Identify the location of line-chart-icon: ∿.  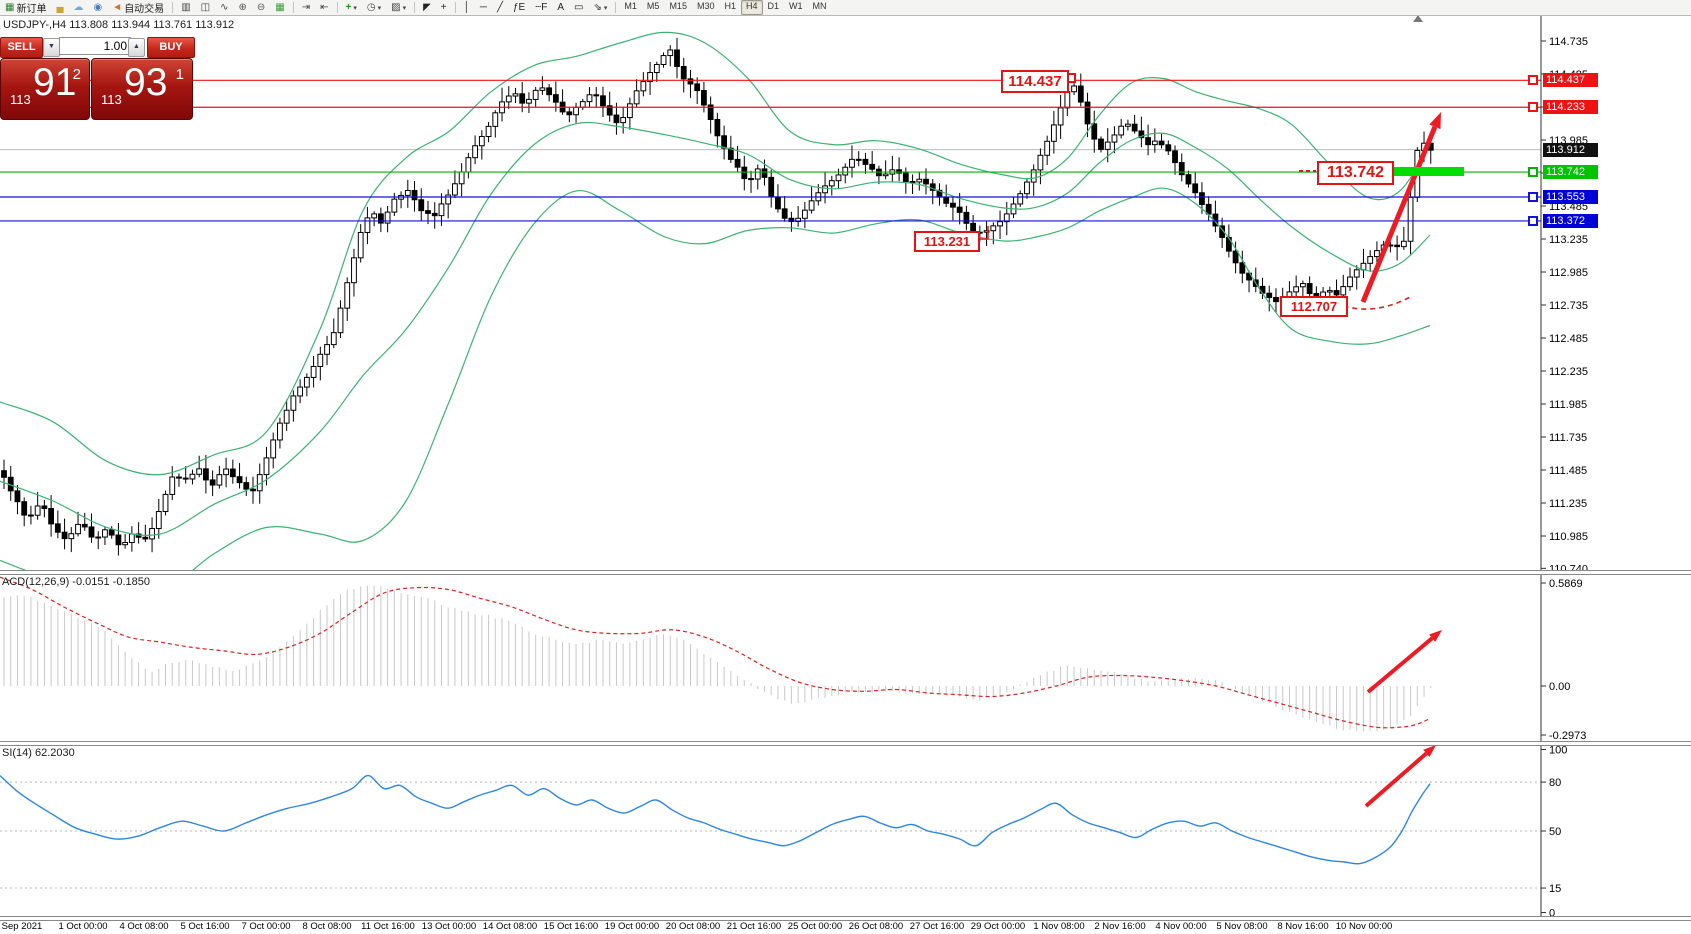
(224, 7).